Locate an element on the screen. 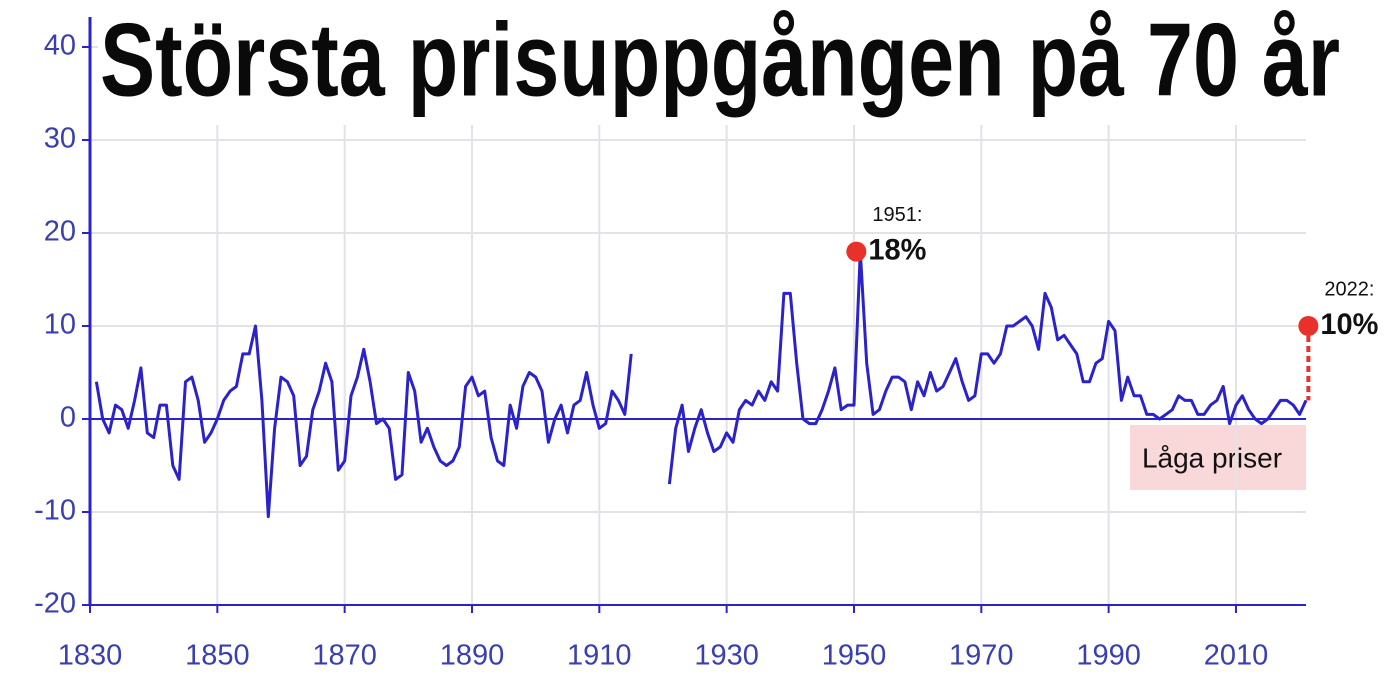 The image size is (1398, 688). x-tick-label: 1950 is located at coordinates (854, 656).